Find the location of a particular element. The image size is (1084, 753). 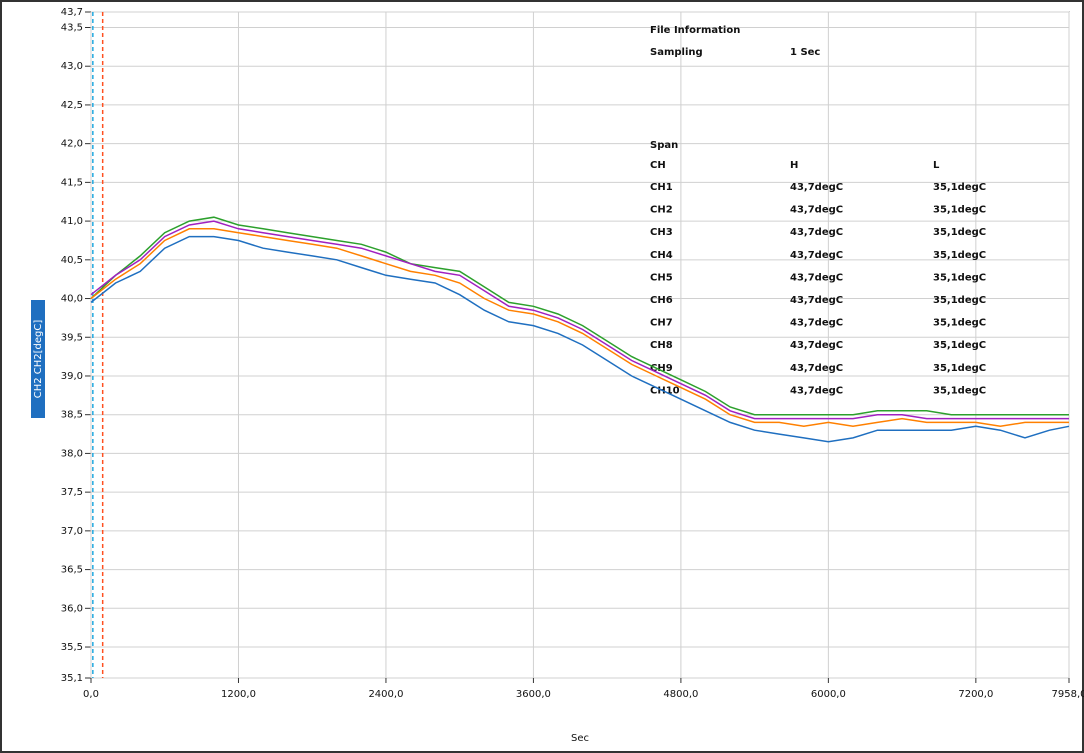

info-label: Sampling is located at coordinates (676, 52).